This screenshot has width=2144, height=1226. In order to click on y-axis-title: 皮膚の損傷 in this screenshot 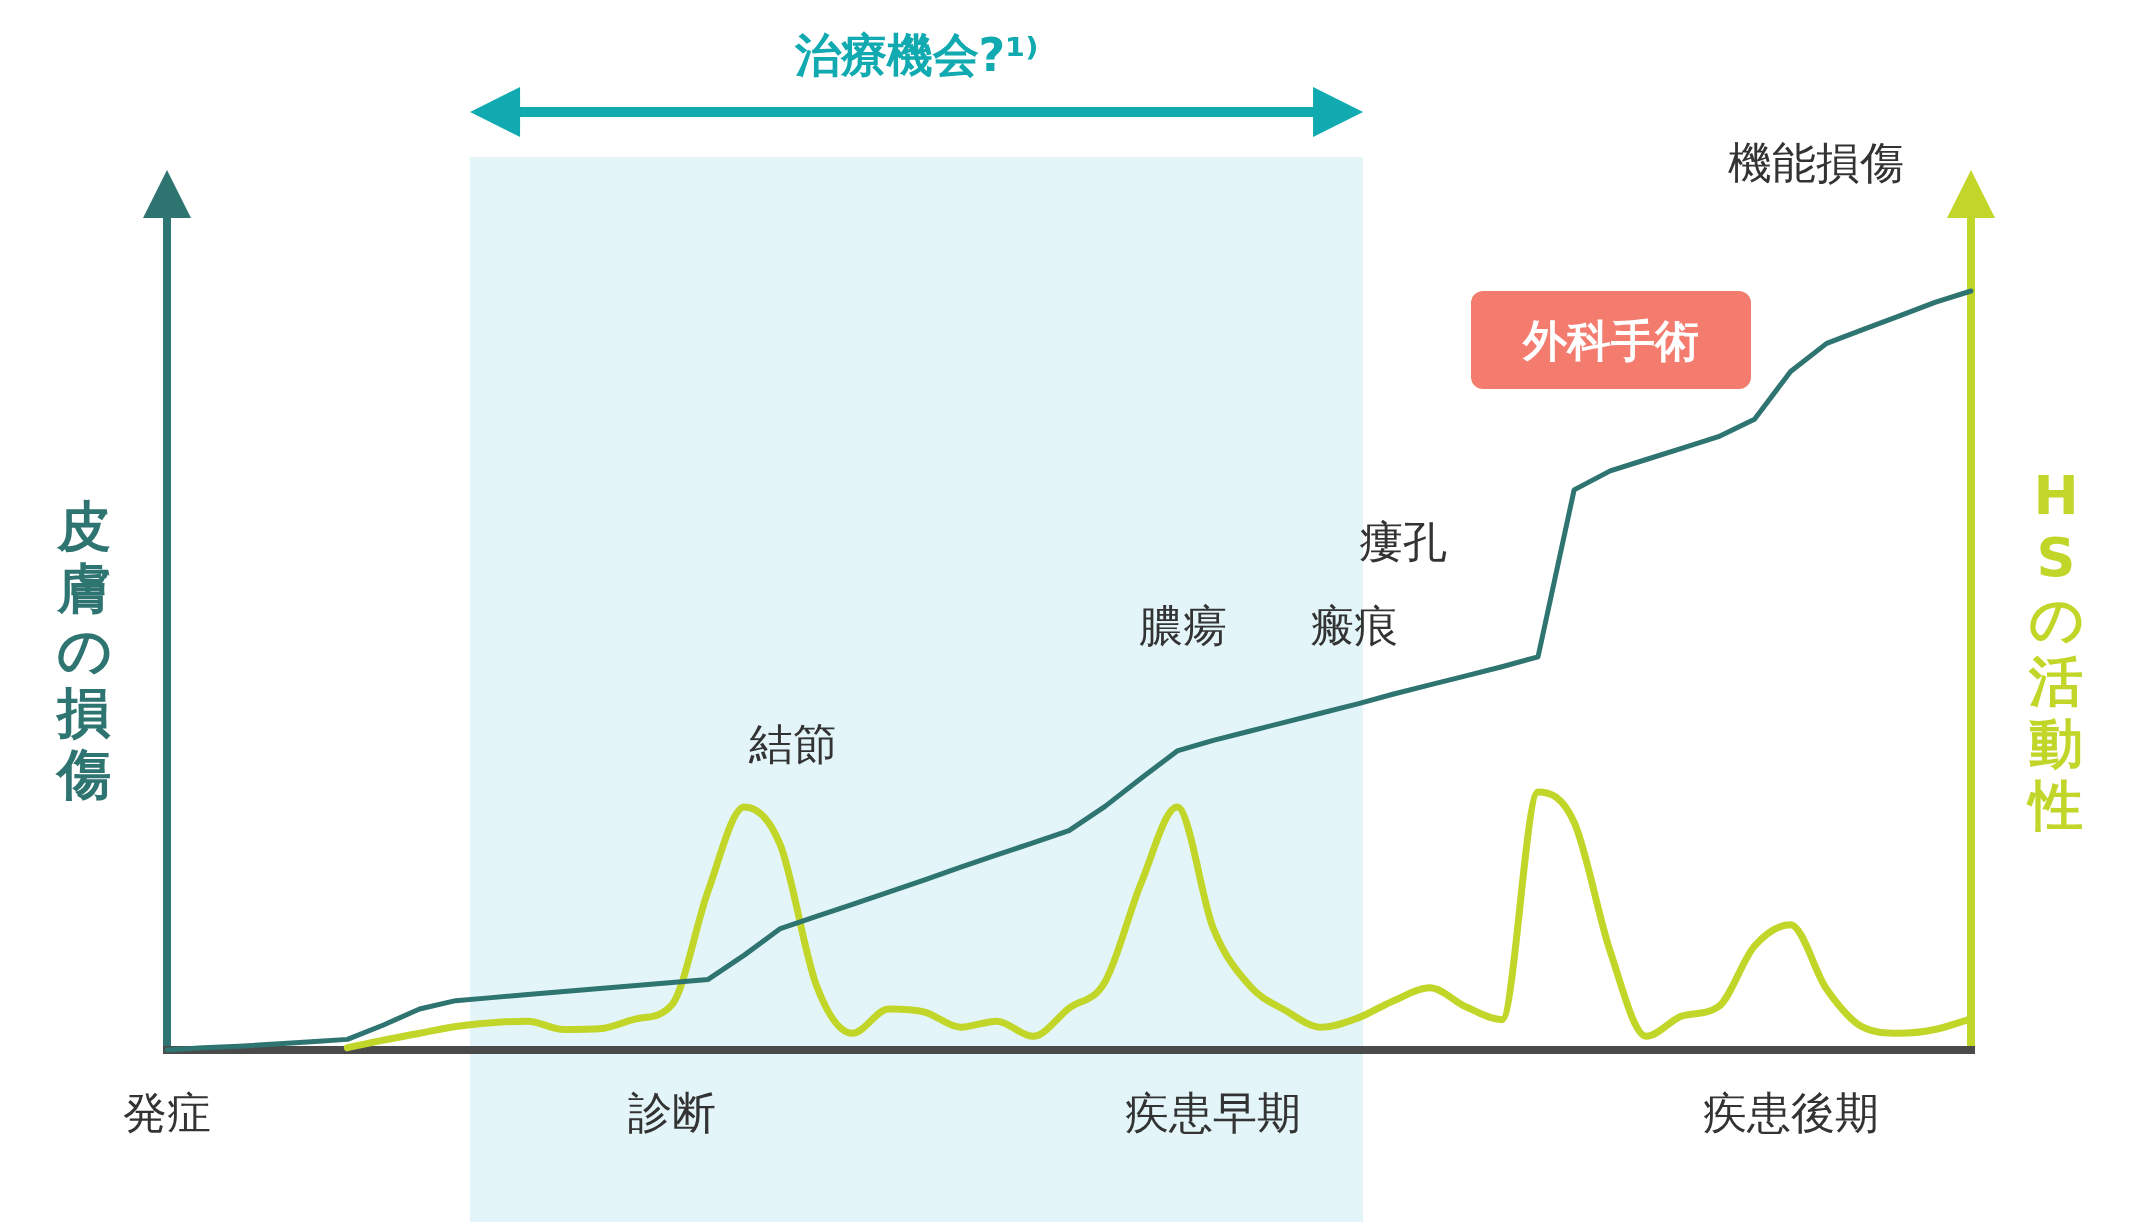, I will do `click(83, 650)`.